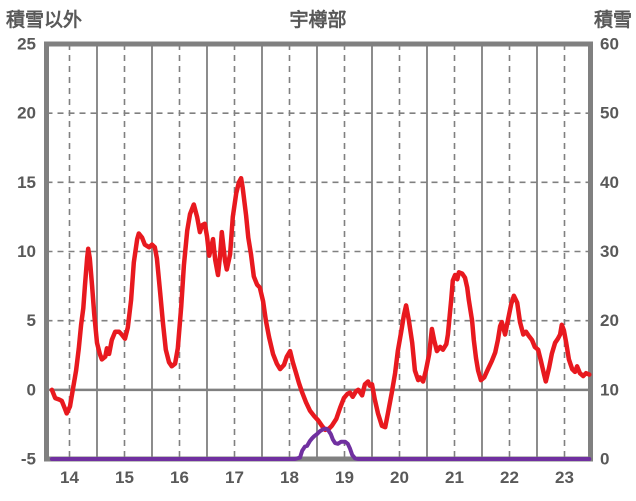 Image resolution: width=636 pixels, height=501 pixels. What do you see at coordinates (609, 113) in the screenshot?
I see `right-axis-tick: 50` at bounding box center [609, 113].